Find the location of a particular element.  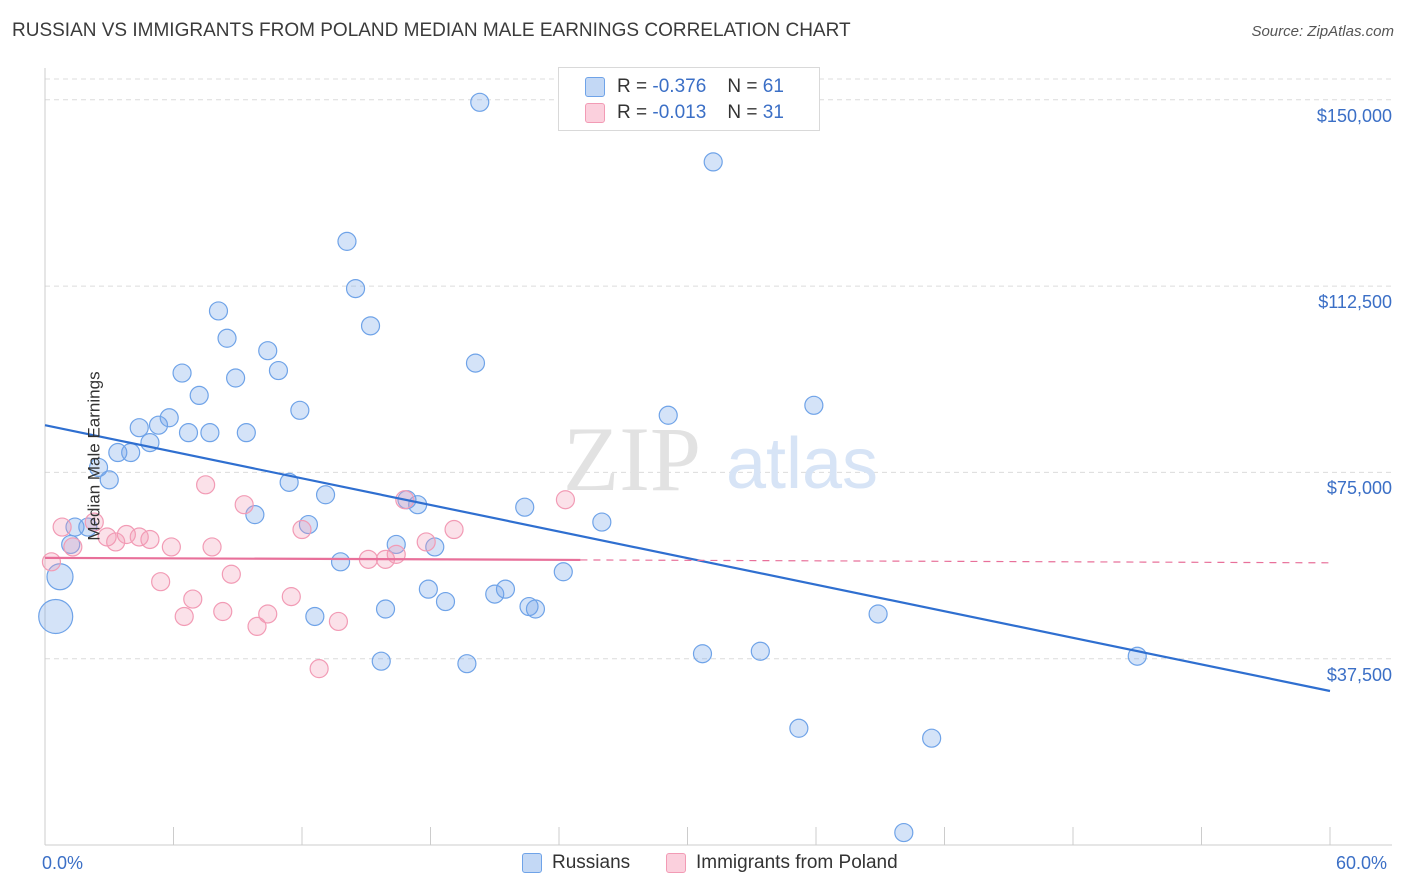

y-axis-label: Median Male Earnings is located at coordinates (94, 456).